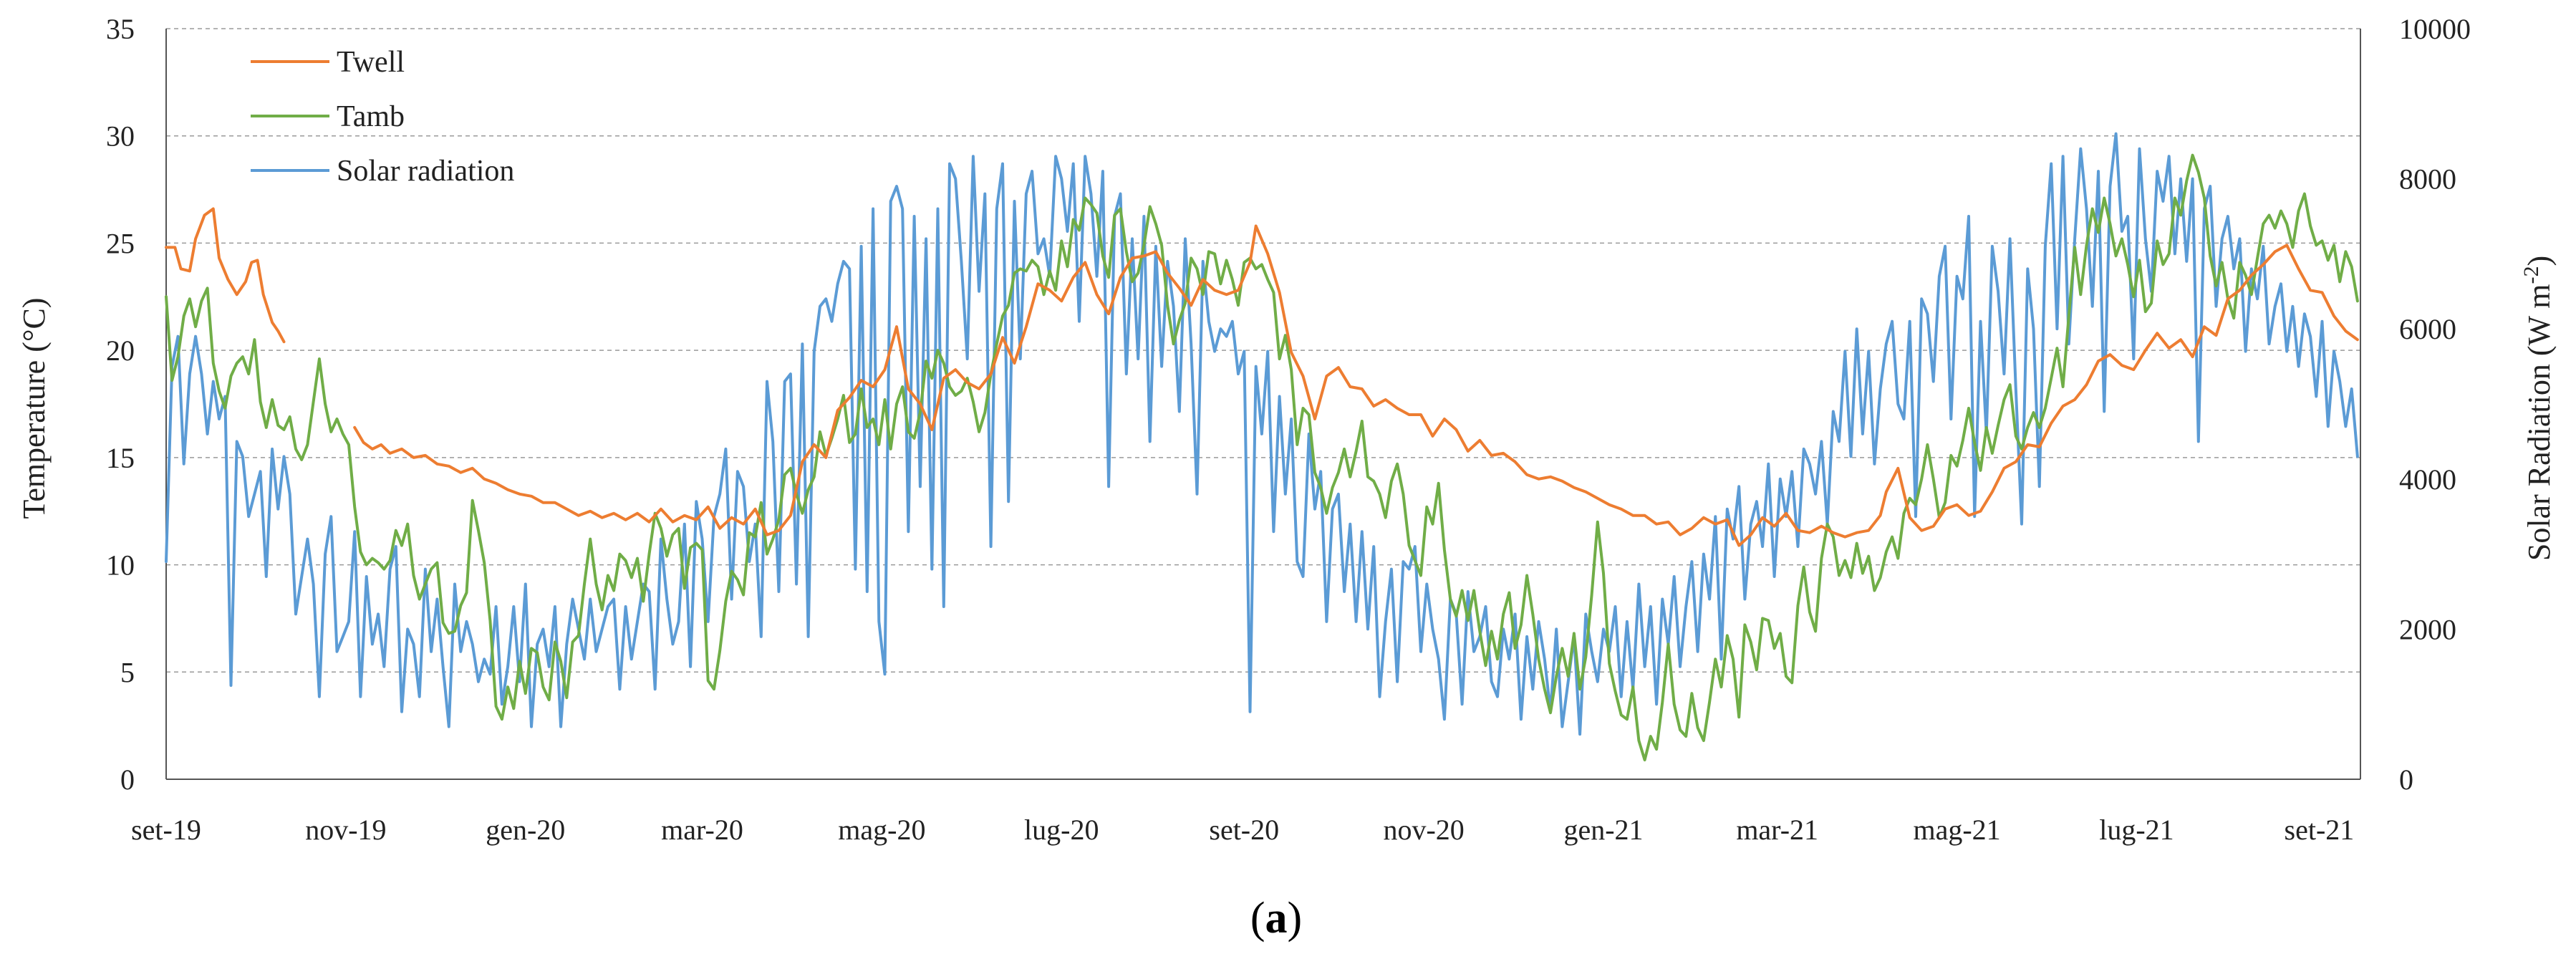 The width and height of the screenshot is (2576, 954). What do you see at coordinates (120, 350) in the screenshot?
I see `y-left-tick-label: 20` at bounding box center [120, 350].